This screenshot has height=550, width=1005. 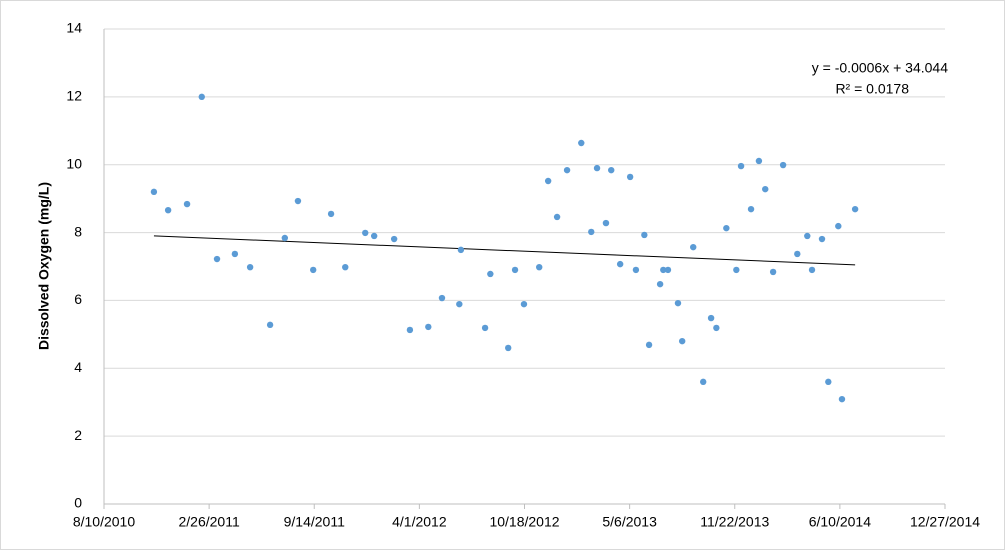 I want to click on x-tick-label: 8/10/2010, so click(x=104, y=522).